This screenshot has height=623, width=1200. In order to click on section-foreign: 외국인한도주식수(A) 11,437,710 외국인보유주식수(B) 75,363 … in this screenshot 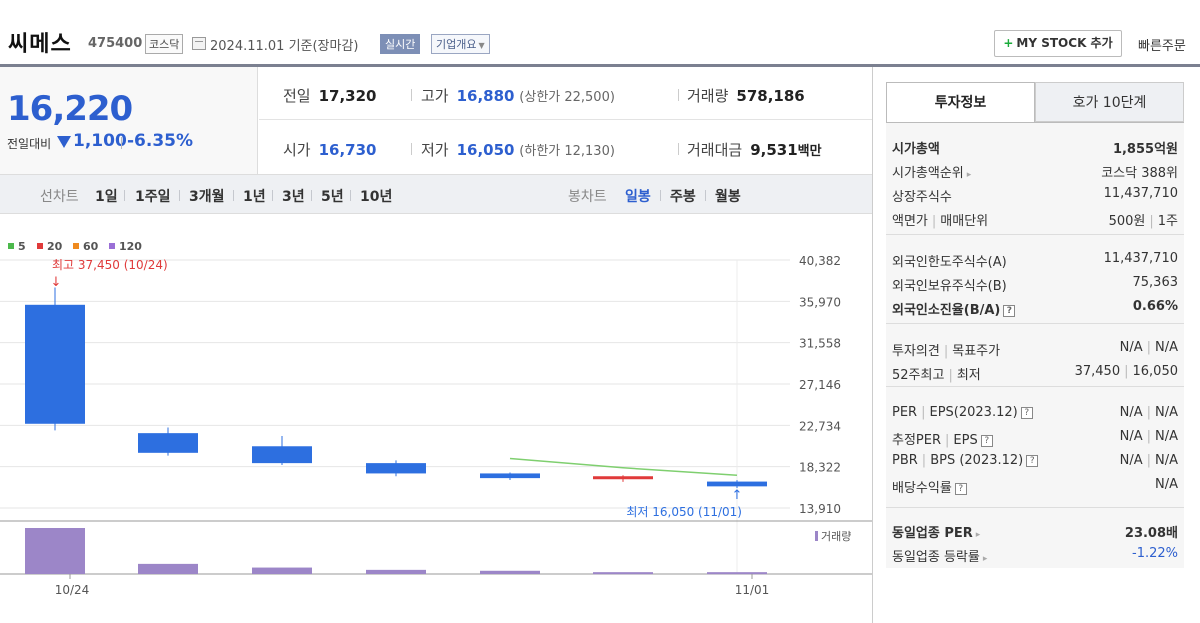, I will do `click(1035, 280)`.